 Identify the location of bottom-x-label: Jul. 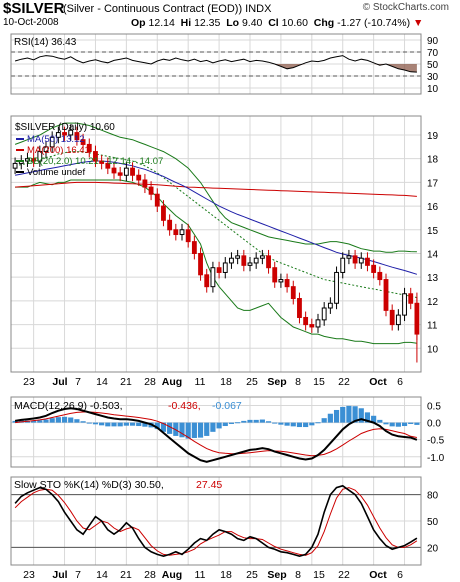
(59, 575).